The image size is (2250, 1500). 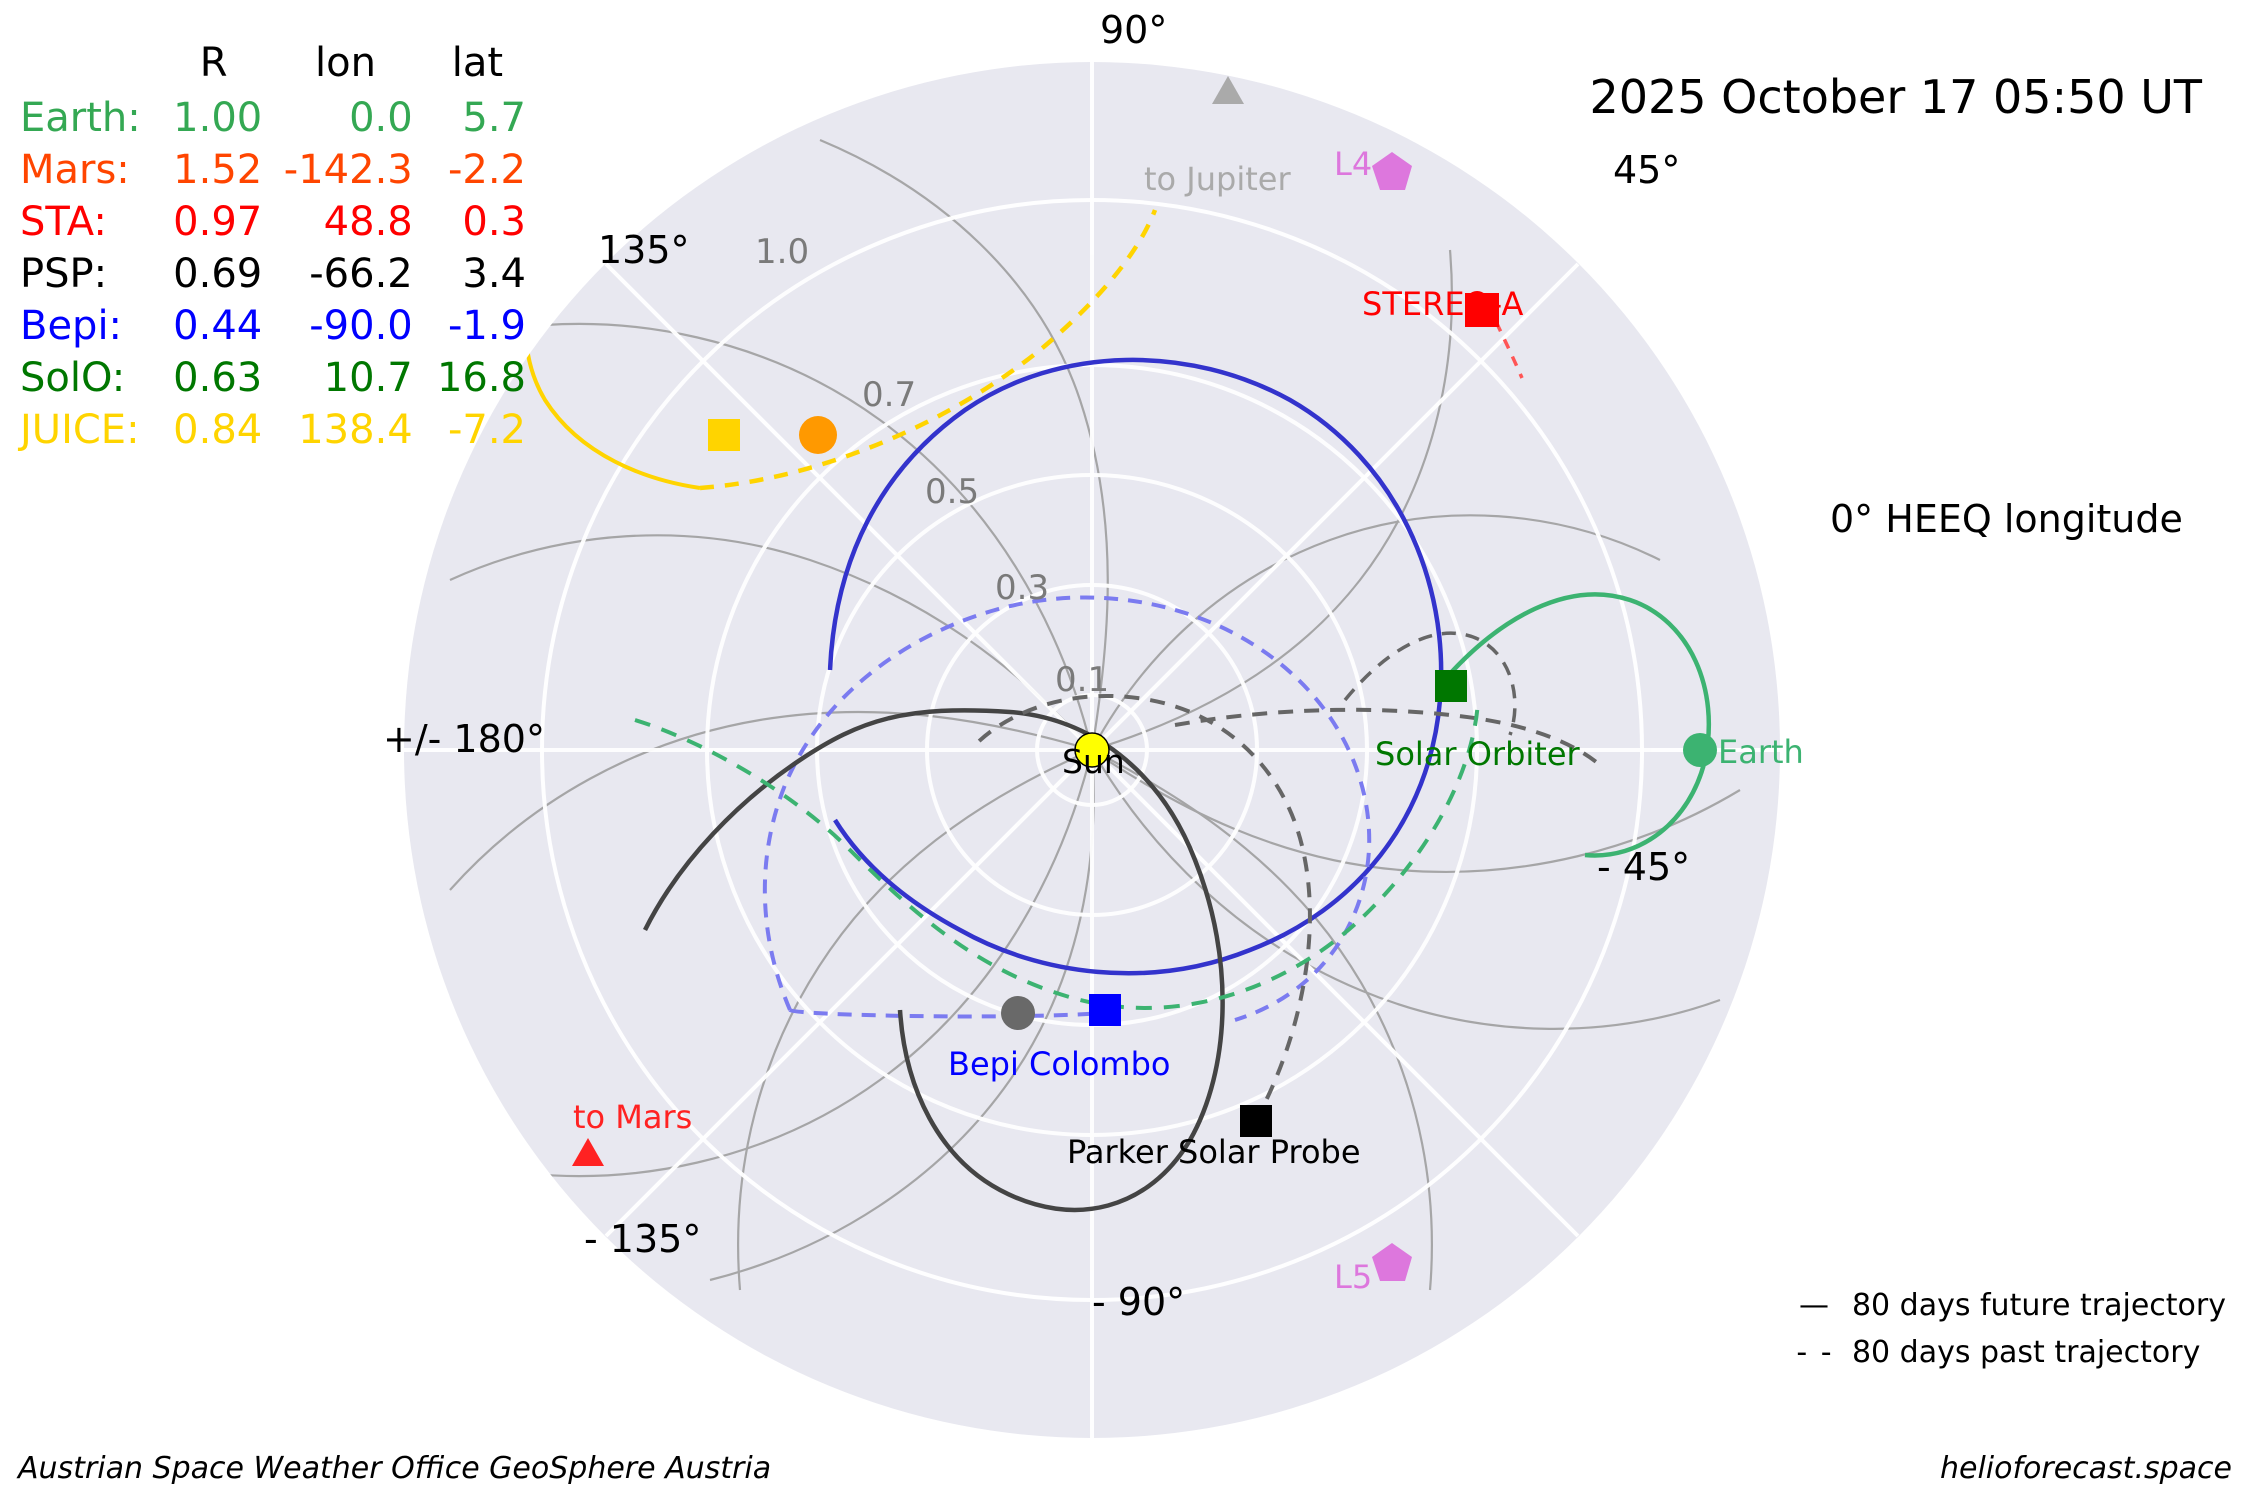 What do you see at coordinates (481, 378) in the screenshot?
I see `row-lat-solo: 16.8` at bounding box center [481, 378].